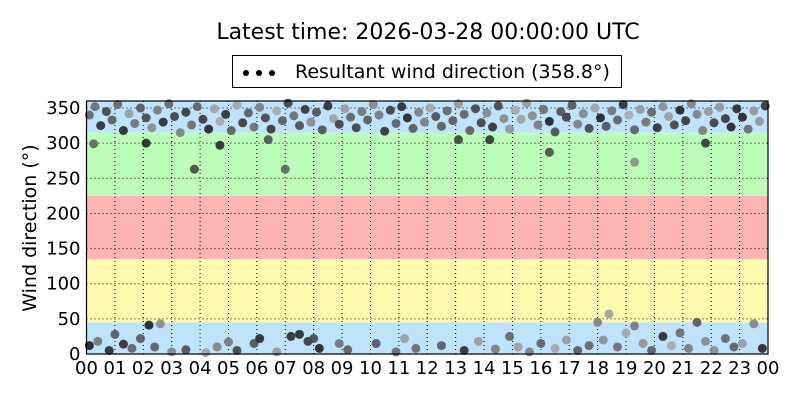  What do you see at coordinates (512, 368) in the screenshot?
I see `x-tick-label: 15` at bounding box center [512, 368].